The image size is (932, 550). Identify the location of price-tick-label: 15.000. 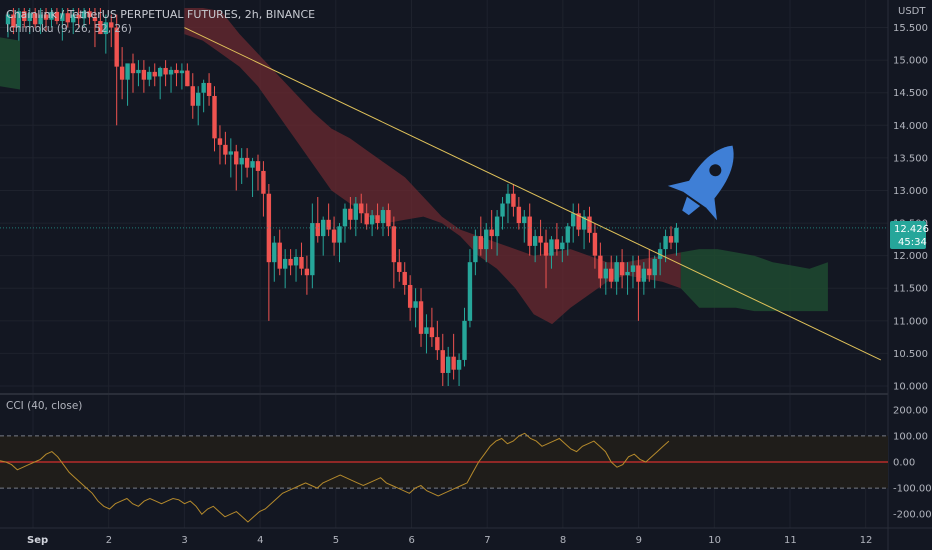
(910, 61).